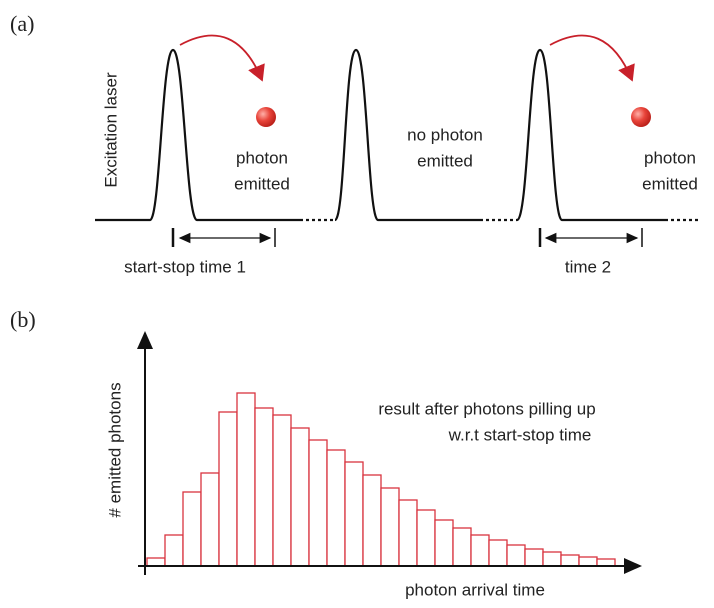  I want to click on y-label: Excitation laser, so click(110, 130).